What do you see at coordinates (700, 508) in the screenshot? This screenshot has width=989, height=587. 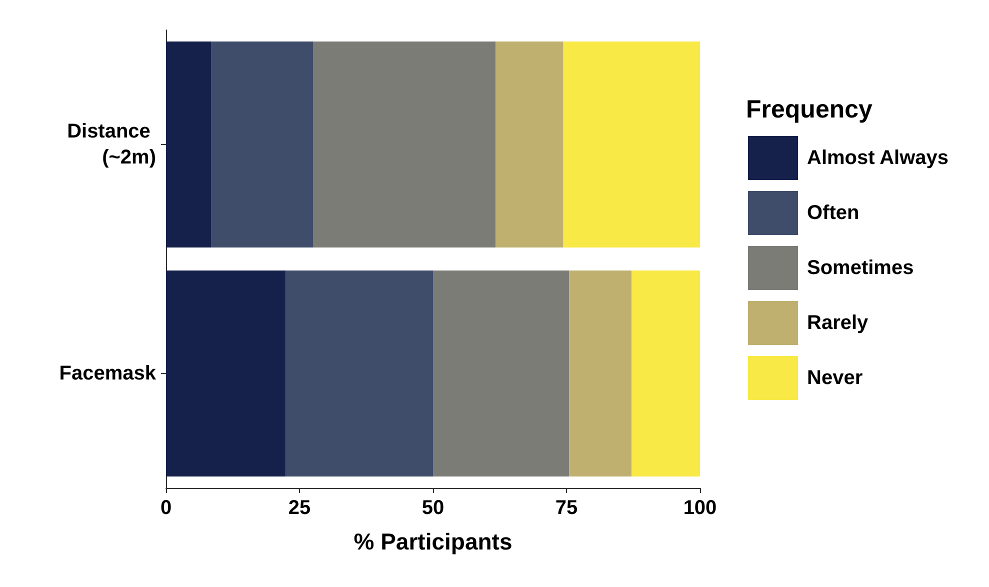 I see `x-tick-label: 100` at bounding box center [700, 508].